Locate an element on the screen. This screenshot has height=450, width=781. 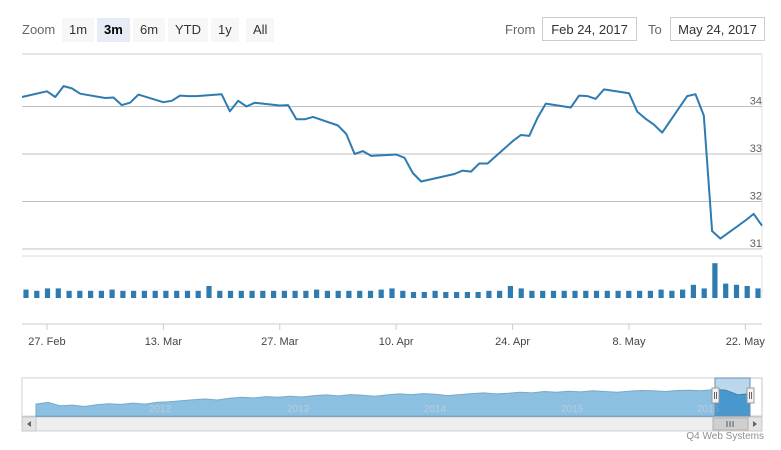
price-tick-label: 32 is located at coordinates (756, 197).